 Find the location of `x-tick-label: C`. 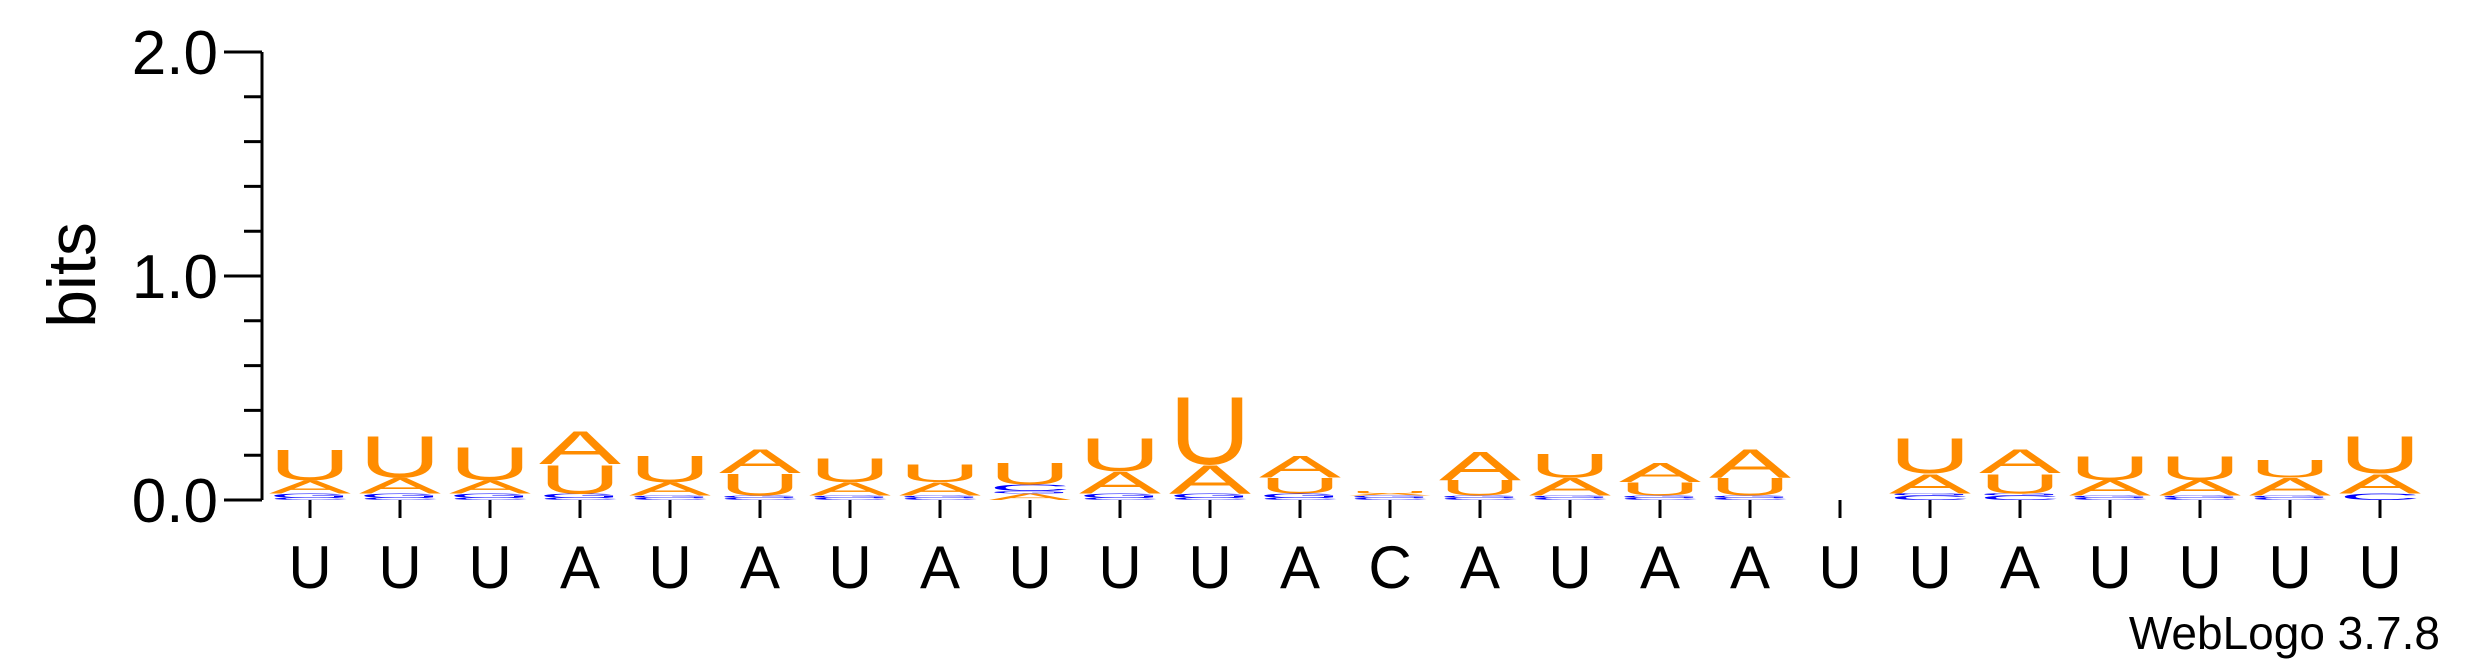

x-tick-label: C is located at coordinates (1389, 567).